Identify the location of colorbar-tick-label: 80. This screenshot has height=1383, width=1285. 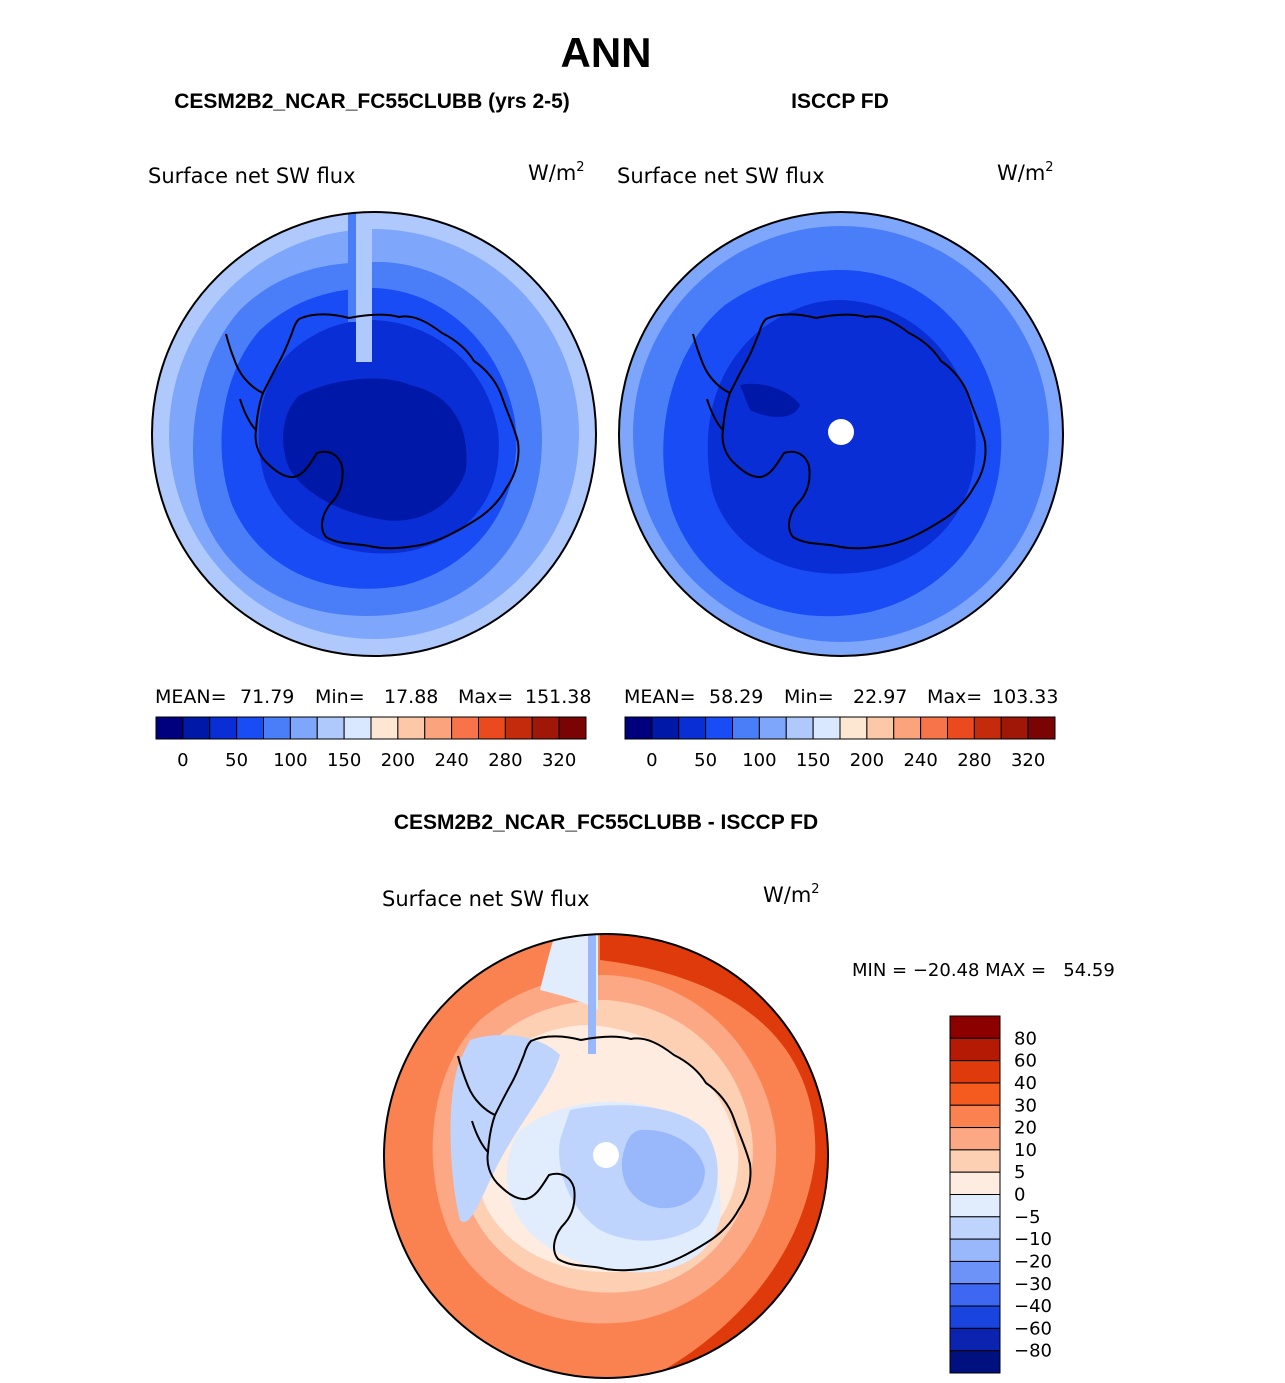
(1025, 1038).